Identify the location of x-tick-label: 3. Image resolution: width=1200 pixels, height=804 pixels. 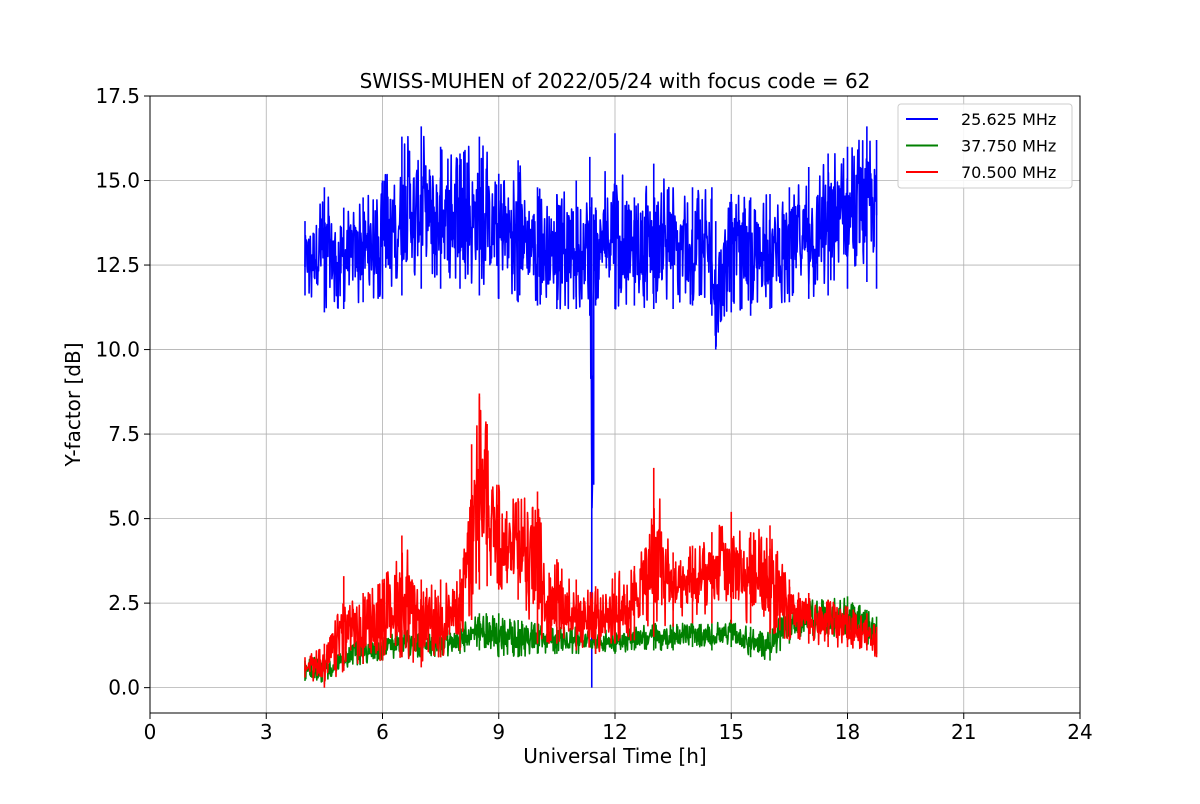
(266, 732).